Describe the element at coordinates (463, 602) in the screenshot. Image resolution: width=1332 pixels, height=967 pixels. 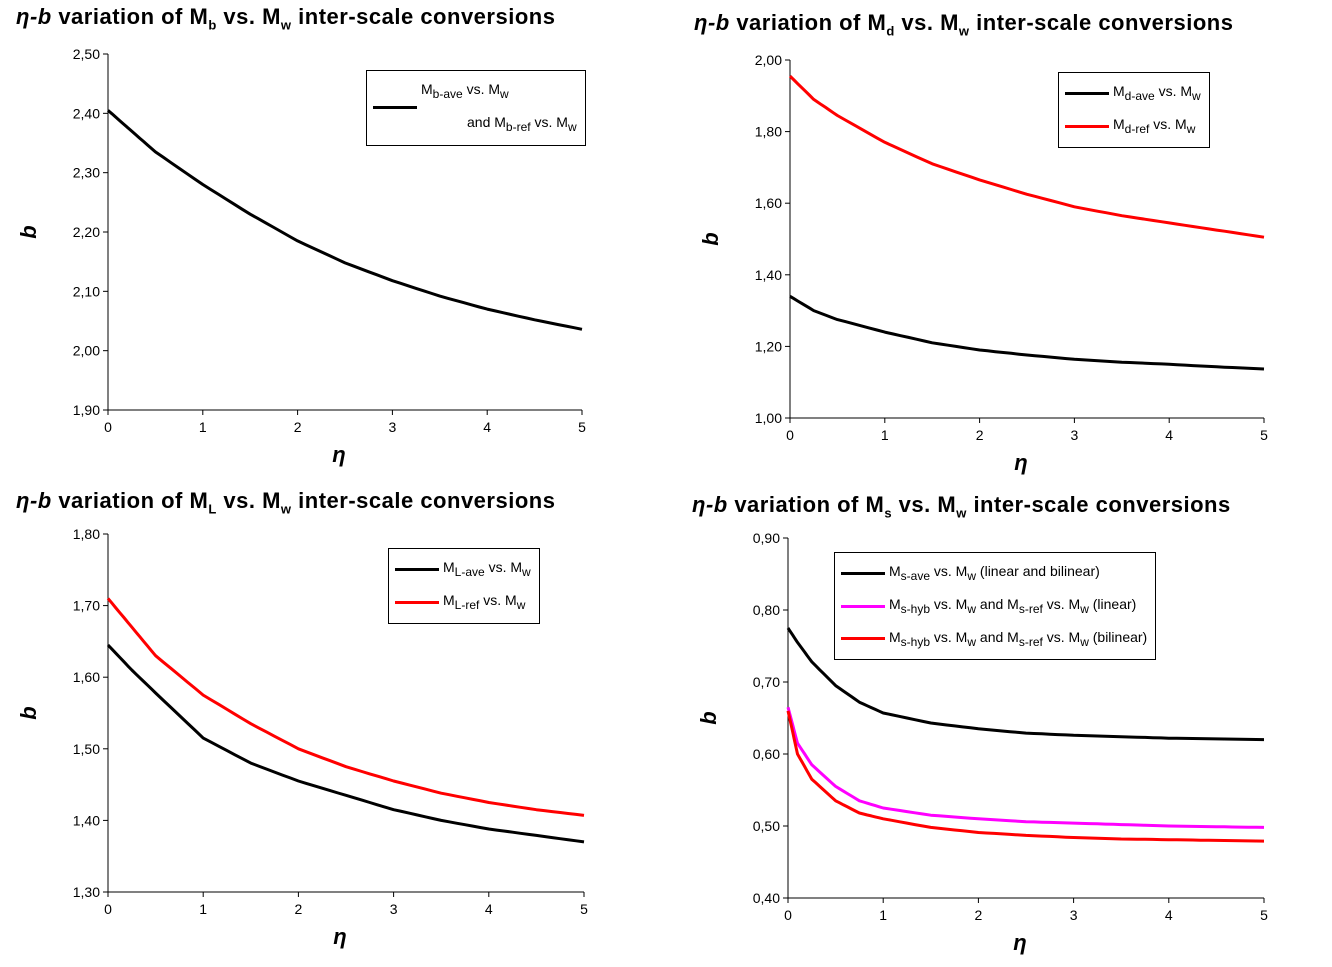
I see `legend-item: ML-ref vs. Mw` at that location.